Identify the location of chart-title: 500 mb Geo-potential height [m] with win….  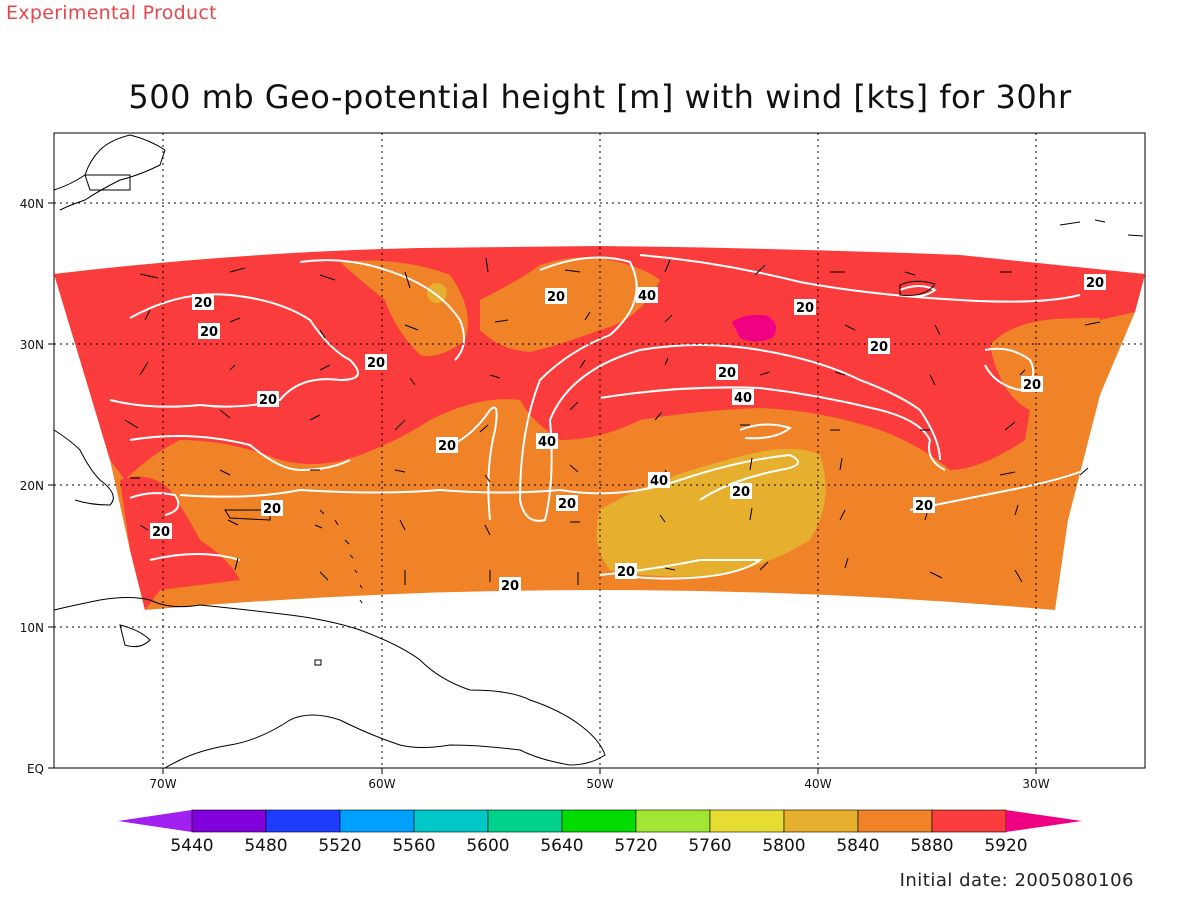
(600, 97).